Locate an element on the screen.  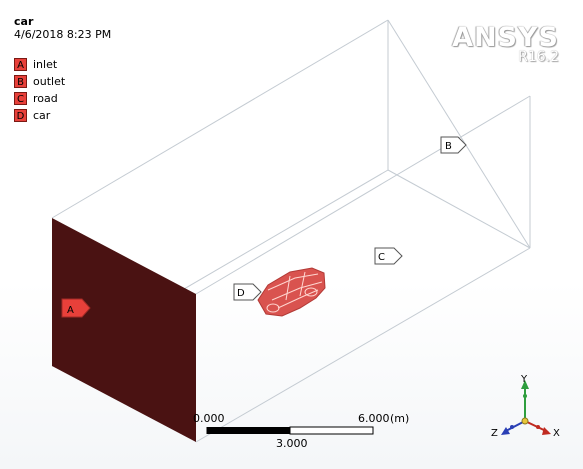
inlet-tag: A is located at coordinates (76, 308).